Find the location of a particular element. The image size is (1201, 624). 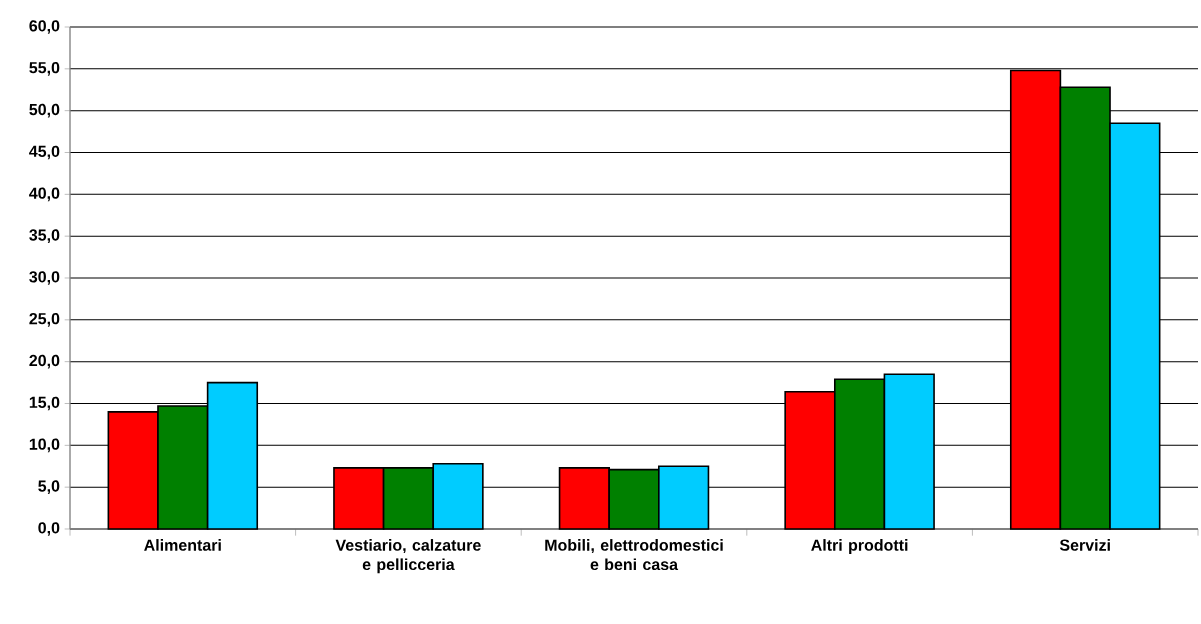

y-tick-label: 45,0 is located at coordinates (44, 152).